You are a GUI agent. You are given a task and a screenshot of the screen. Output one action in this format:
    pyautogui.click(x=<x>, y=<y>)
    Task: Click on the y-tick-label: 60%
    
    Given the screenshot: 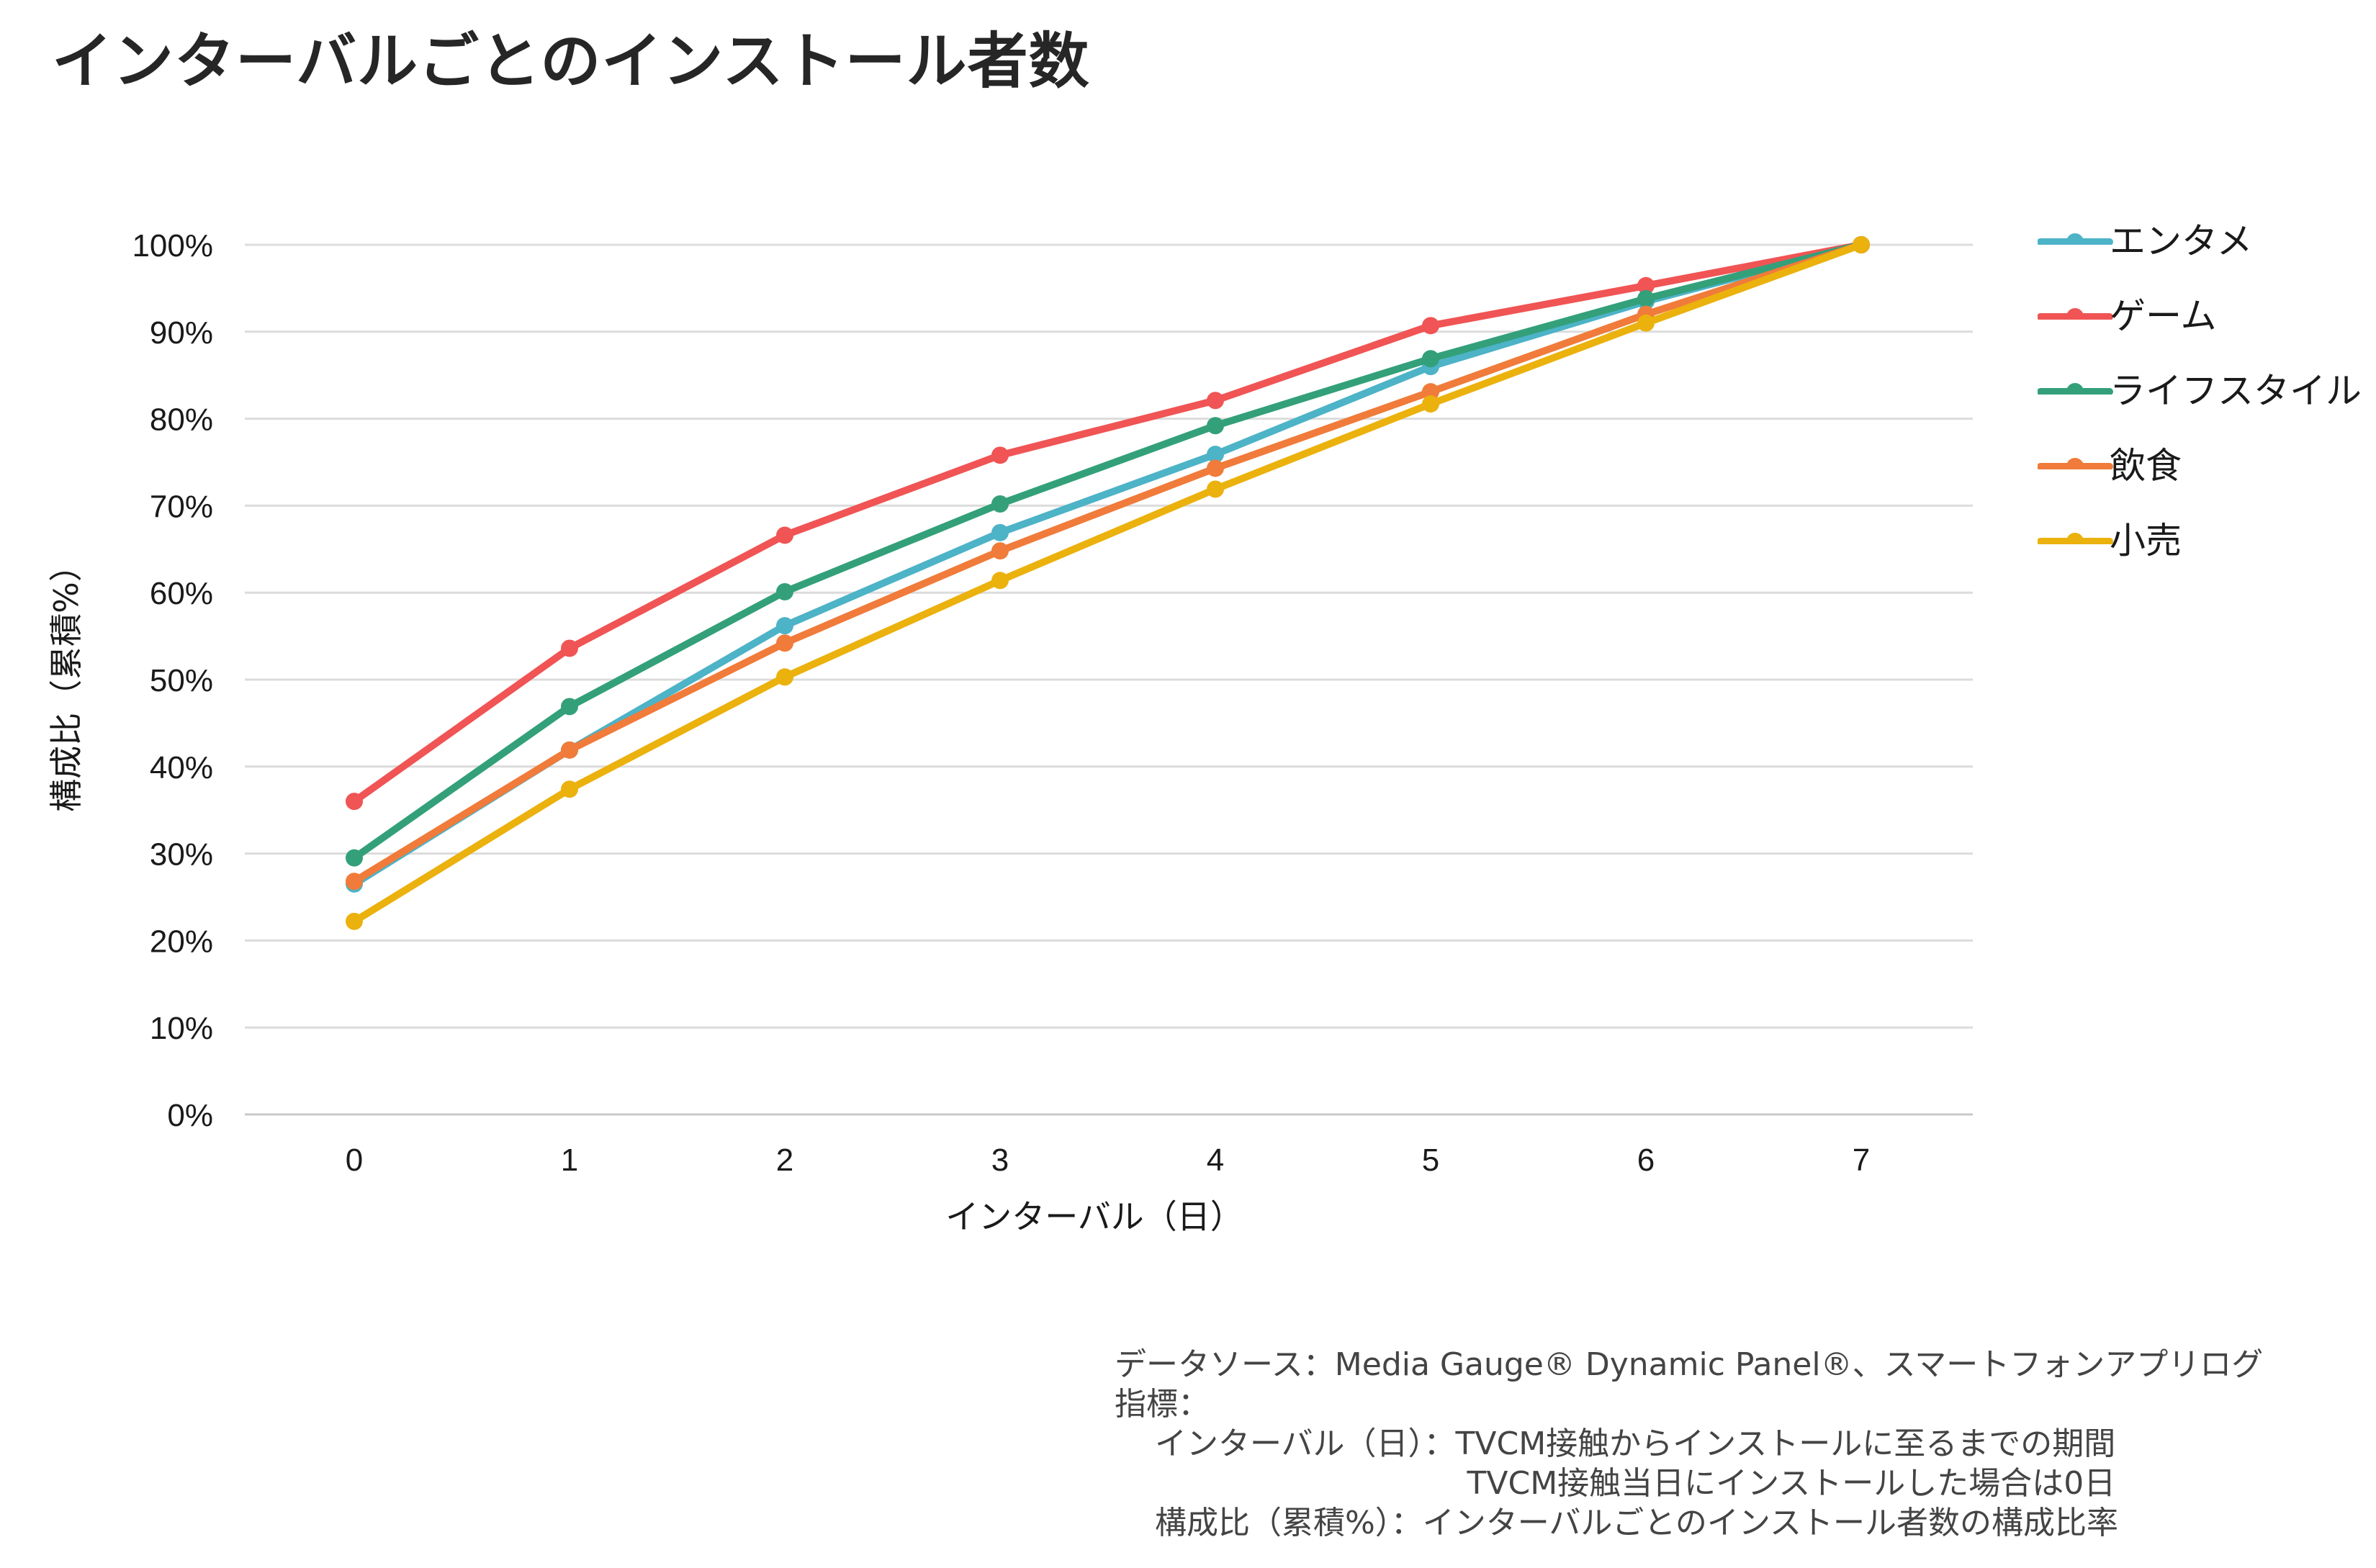 What is the action you would take?
    pyautogui.click(x=181, y=593)
    